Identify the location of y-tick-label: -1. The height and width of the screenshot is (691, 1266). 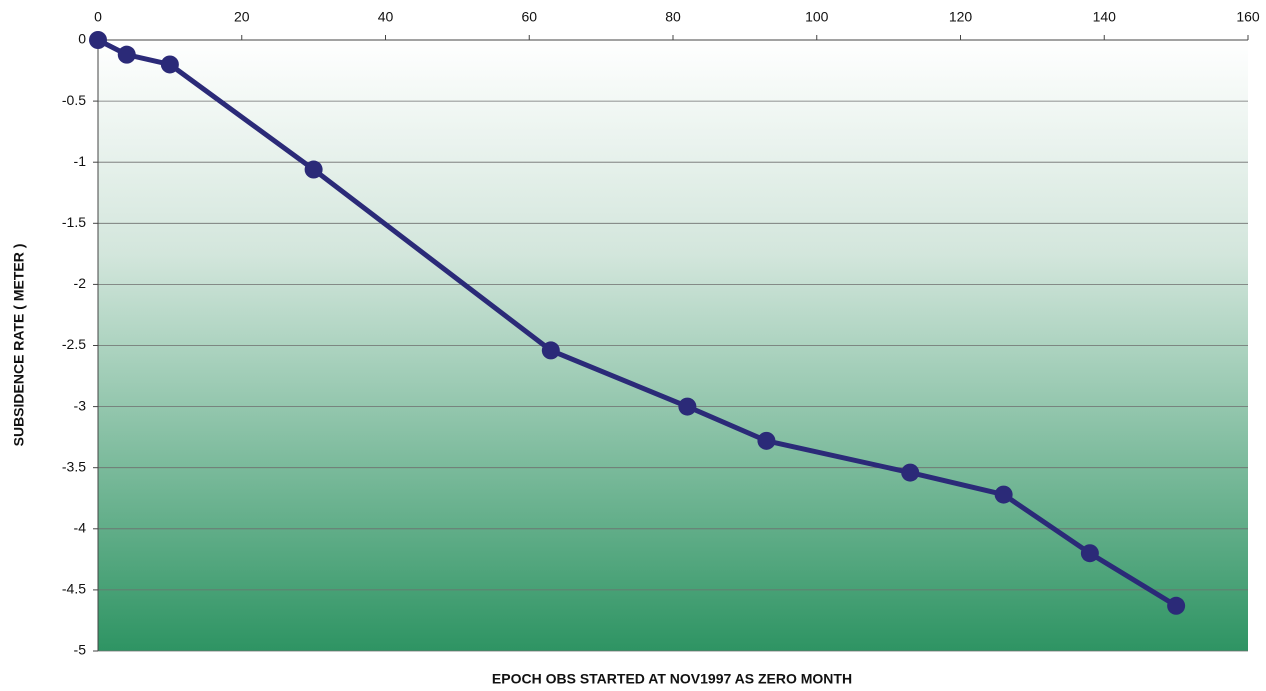
(80, 161).